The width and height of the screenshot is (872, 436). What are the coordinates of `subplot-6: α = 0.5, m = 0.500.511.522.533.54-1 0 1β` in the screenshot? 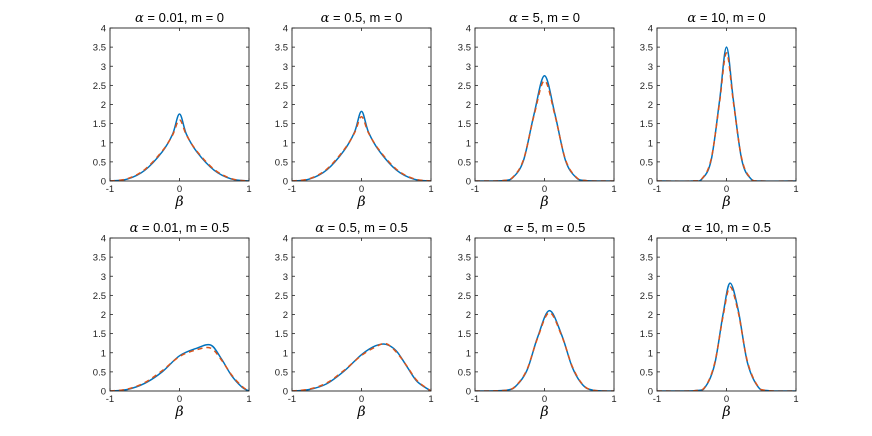 It's located at (354, 320).